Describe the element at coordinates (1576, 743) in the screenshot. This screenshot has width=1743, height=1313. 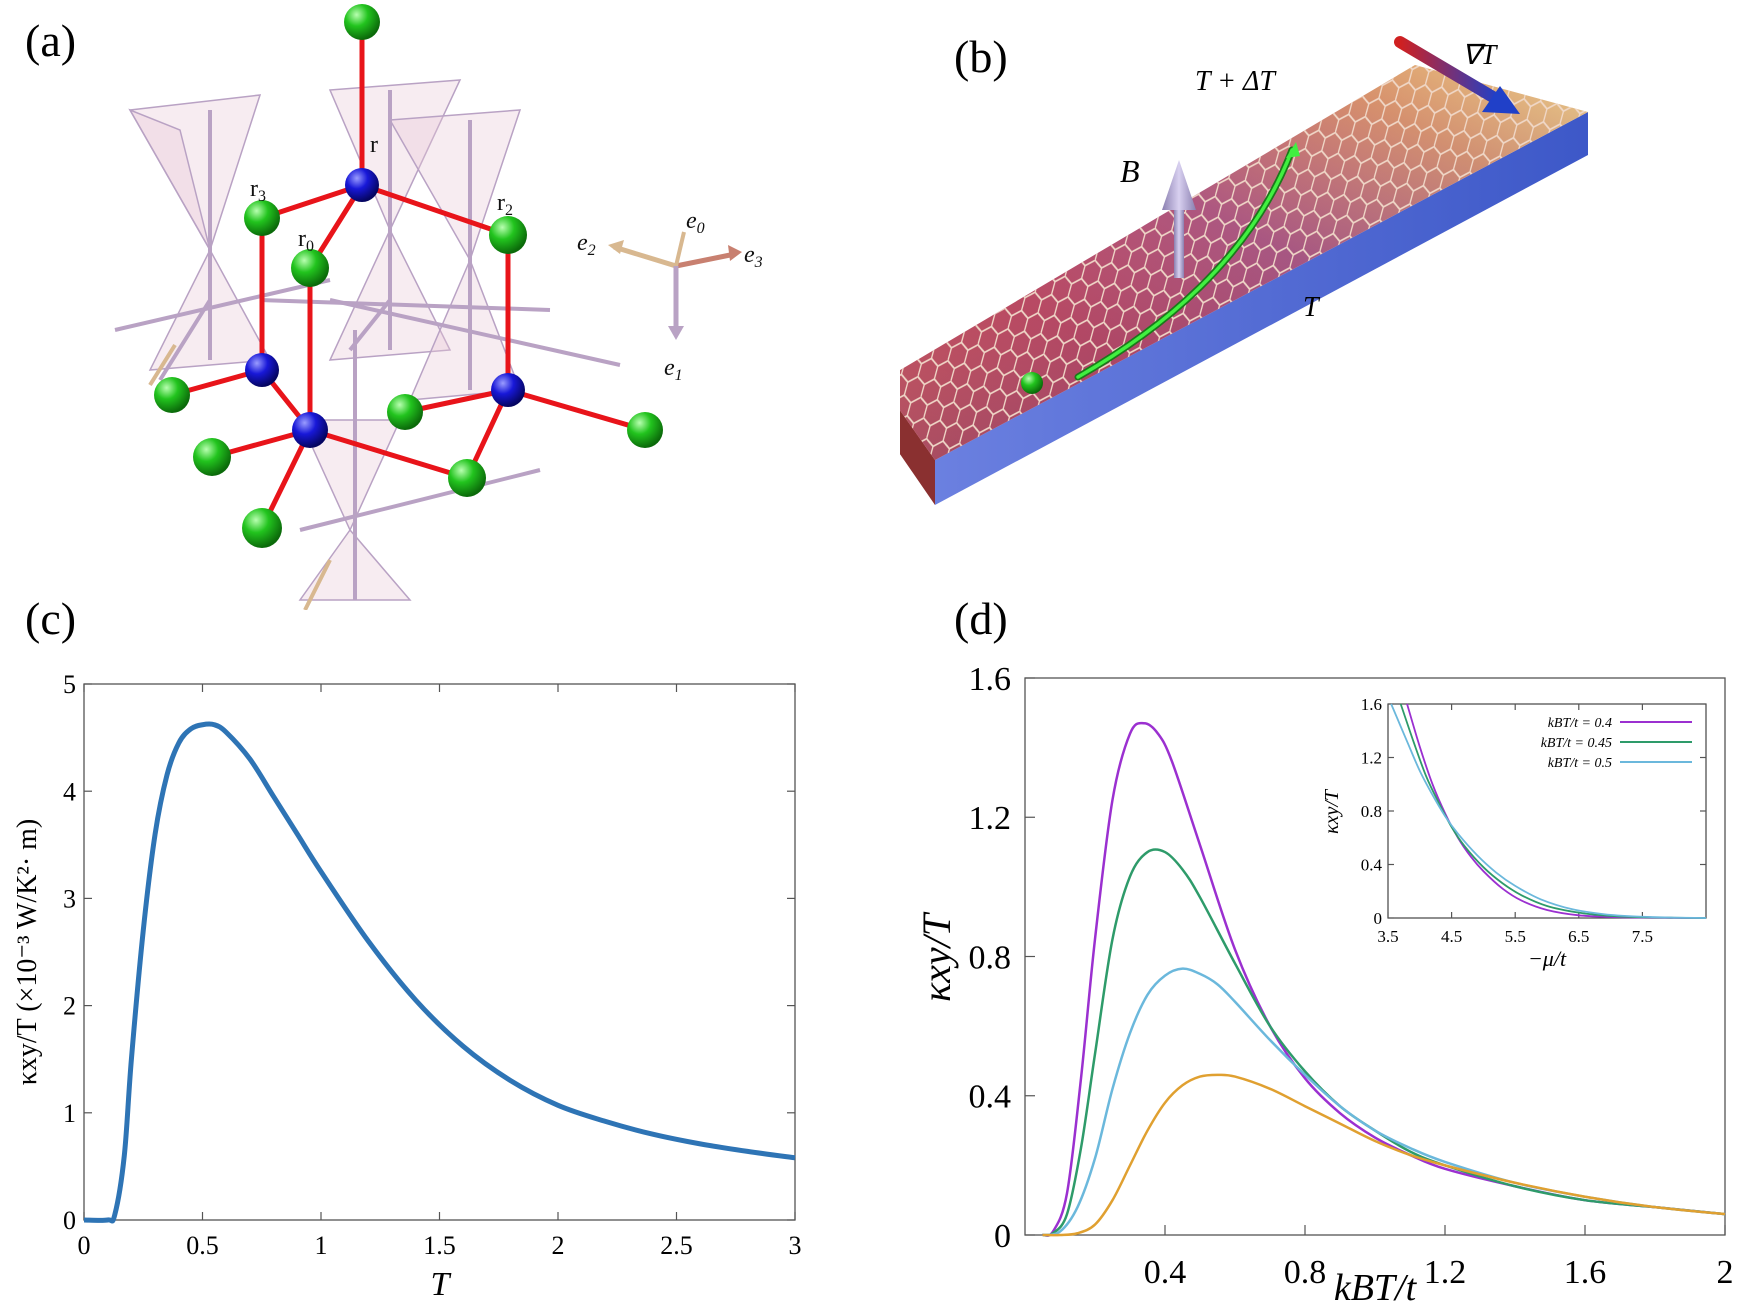
I see `inset-legend-label: kBT/t = 0.45` at that location.